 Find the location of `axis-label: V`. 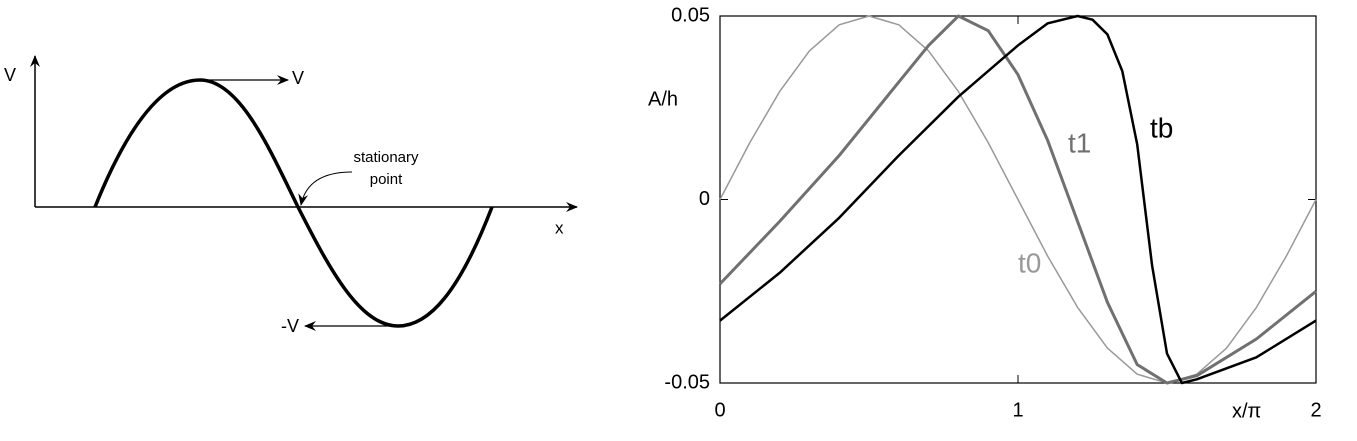

axis-label: V is located at coordinates (10, 75).